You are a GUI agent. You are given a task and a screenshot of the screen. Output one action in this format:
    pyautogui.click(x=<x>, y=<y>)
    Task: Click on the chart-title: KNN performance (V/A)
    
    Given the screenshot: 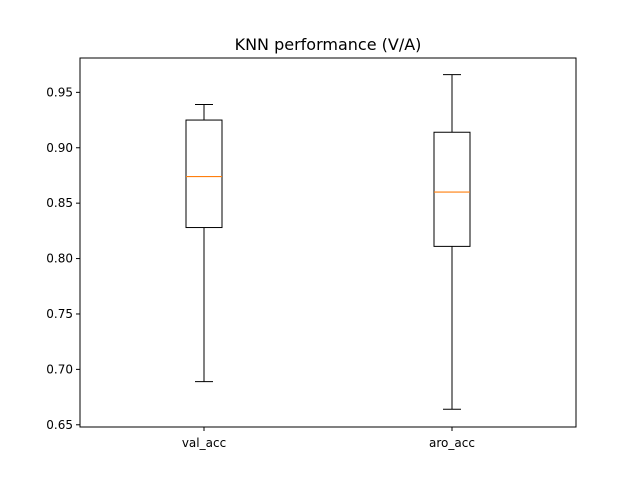 What is the action you would take?
    pyautogui.click(x=328, y=44)
    